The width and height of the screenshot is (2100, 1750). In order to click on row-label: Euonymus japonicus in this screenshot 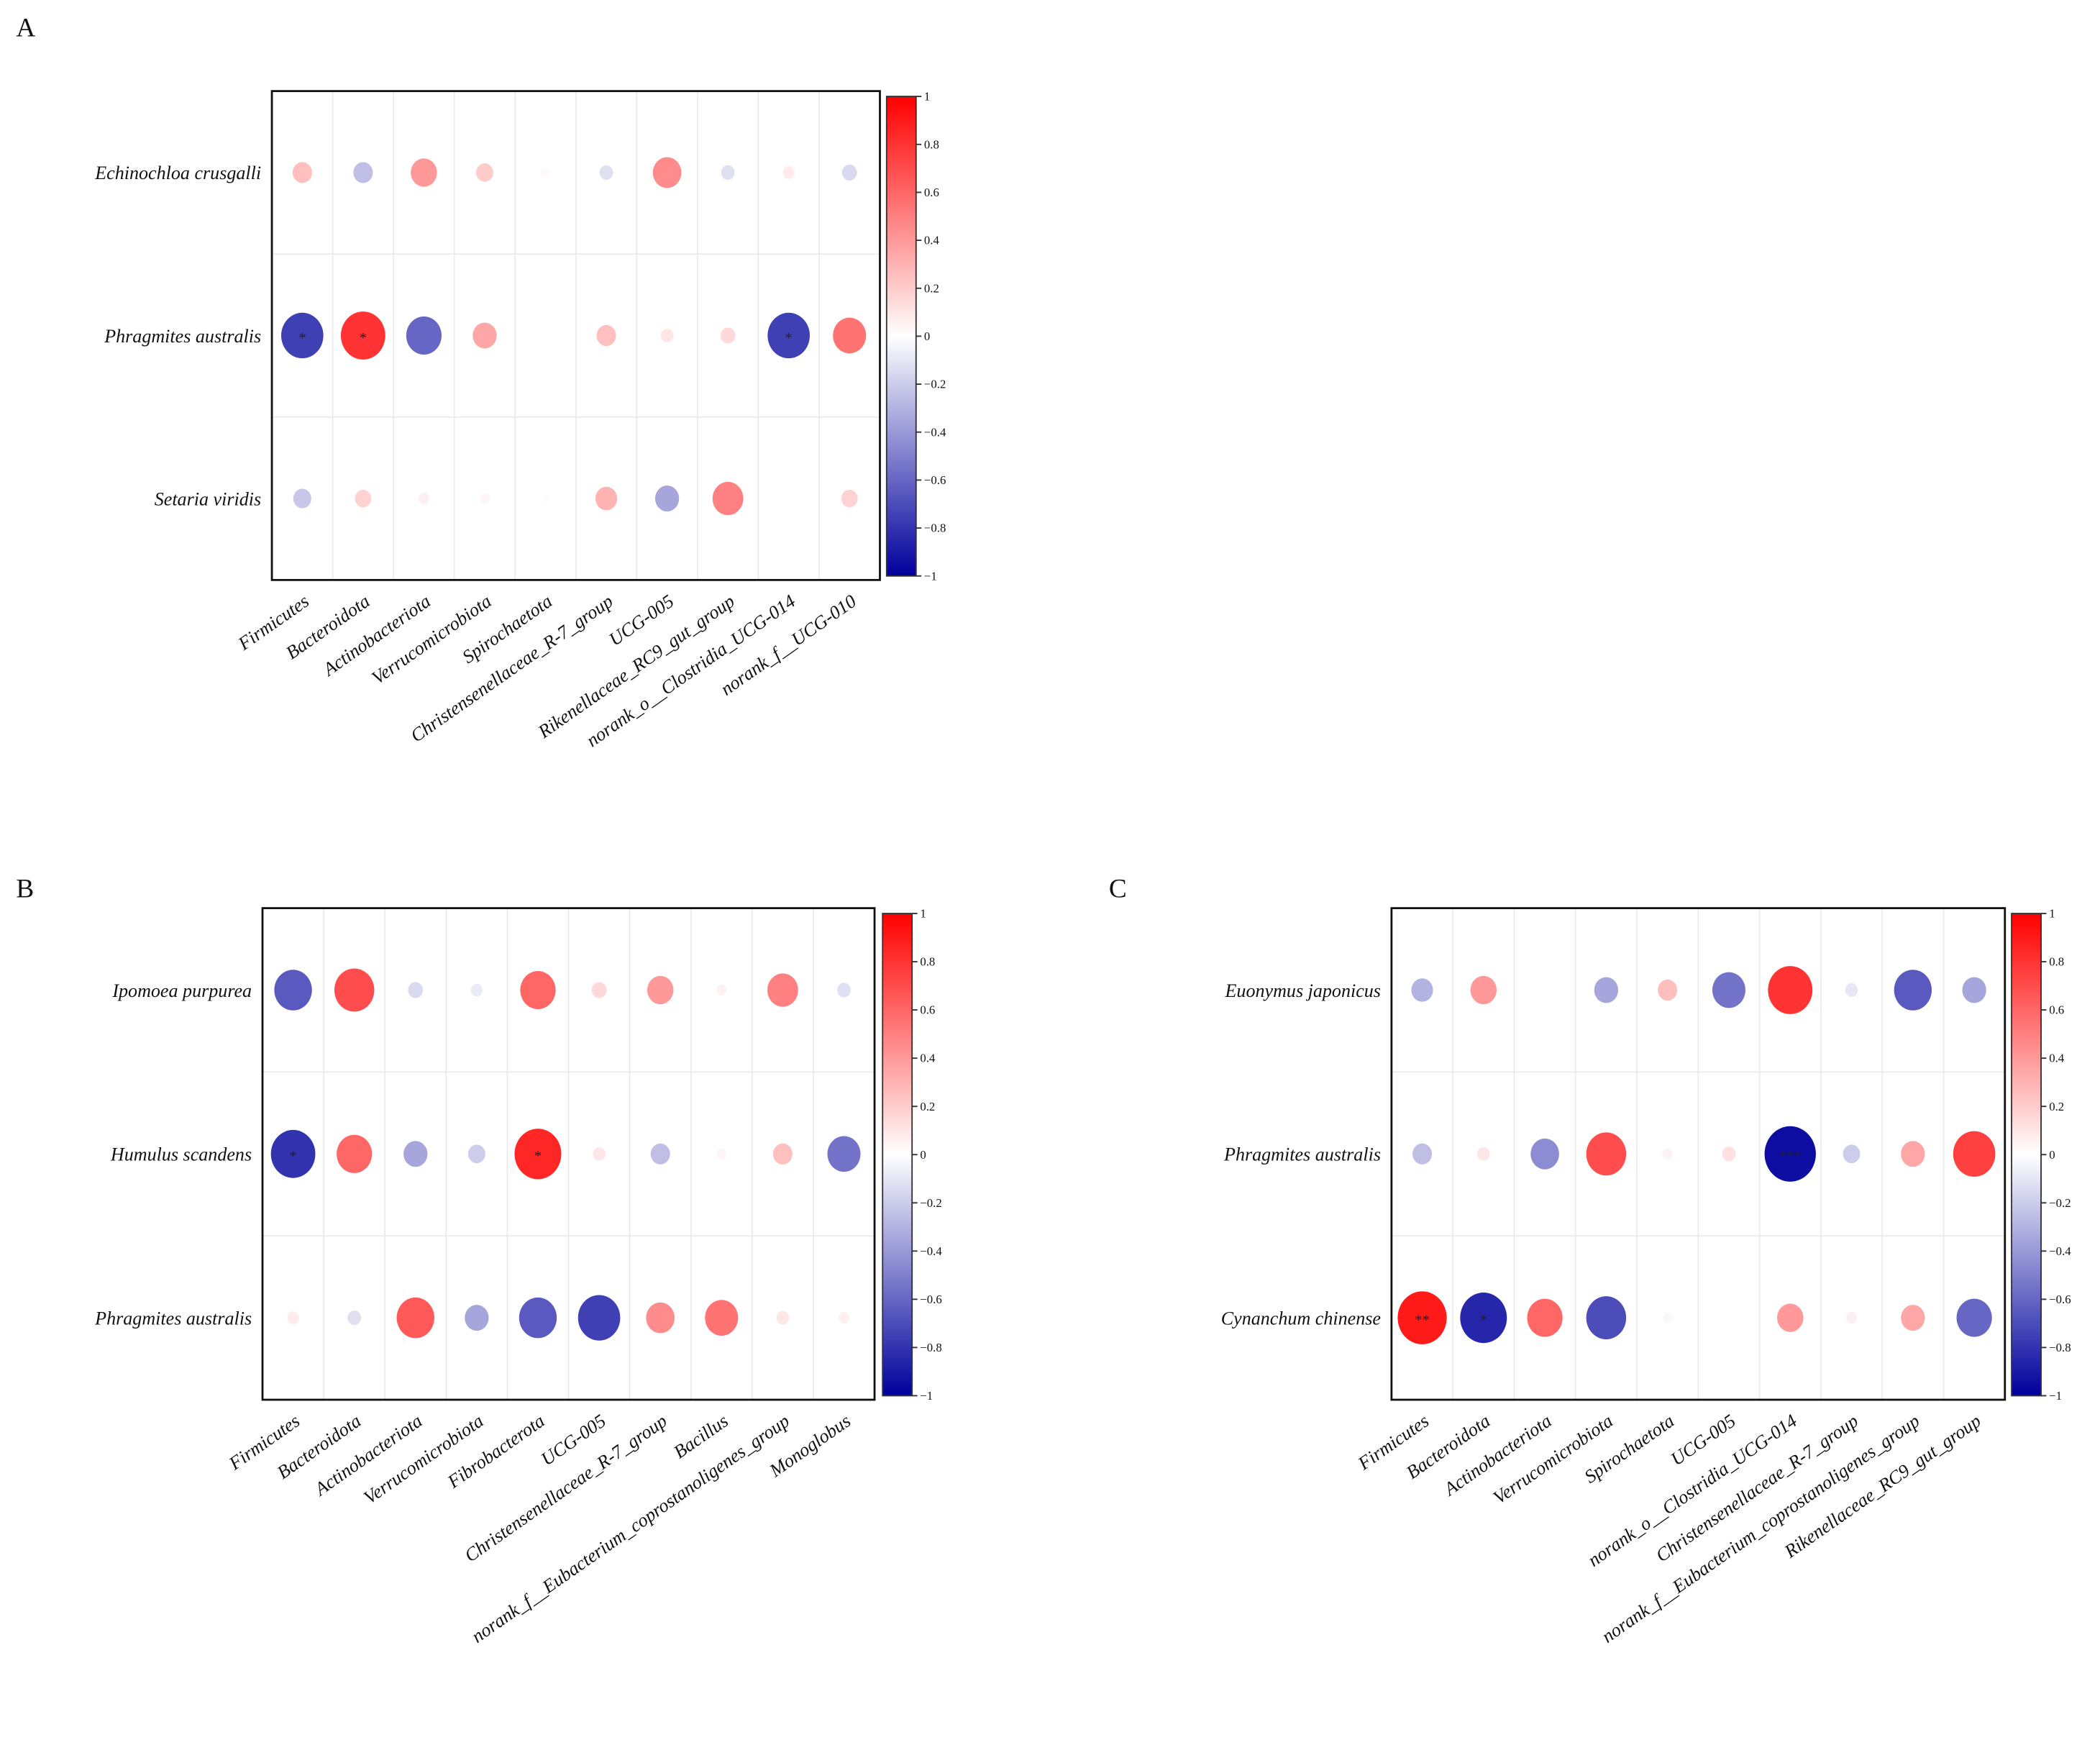, I will do `click(1303, 990)`.